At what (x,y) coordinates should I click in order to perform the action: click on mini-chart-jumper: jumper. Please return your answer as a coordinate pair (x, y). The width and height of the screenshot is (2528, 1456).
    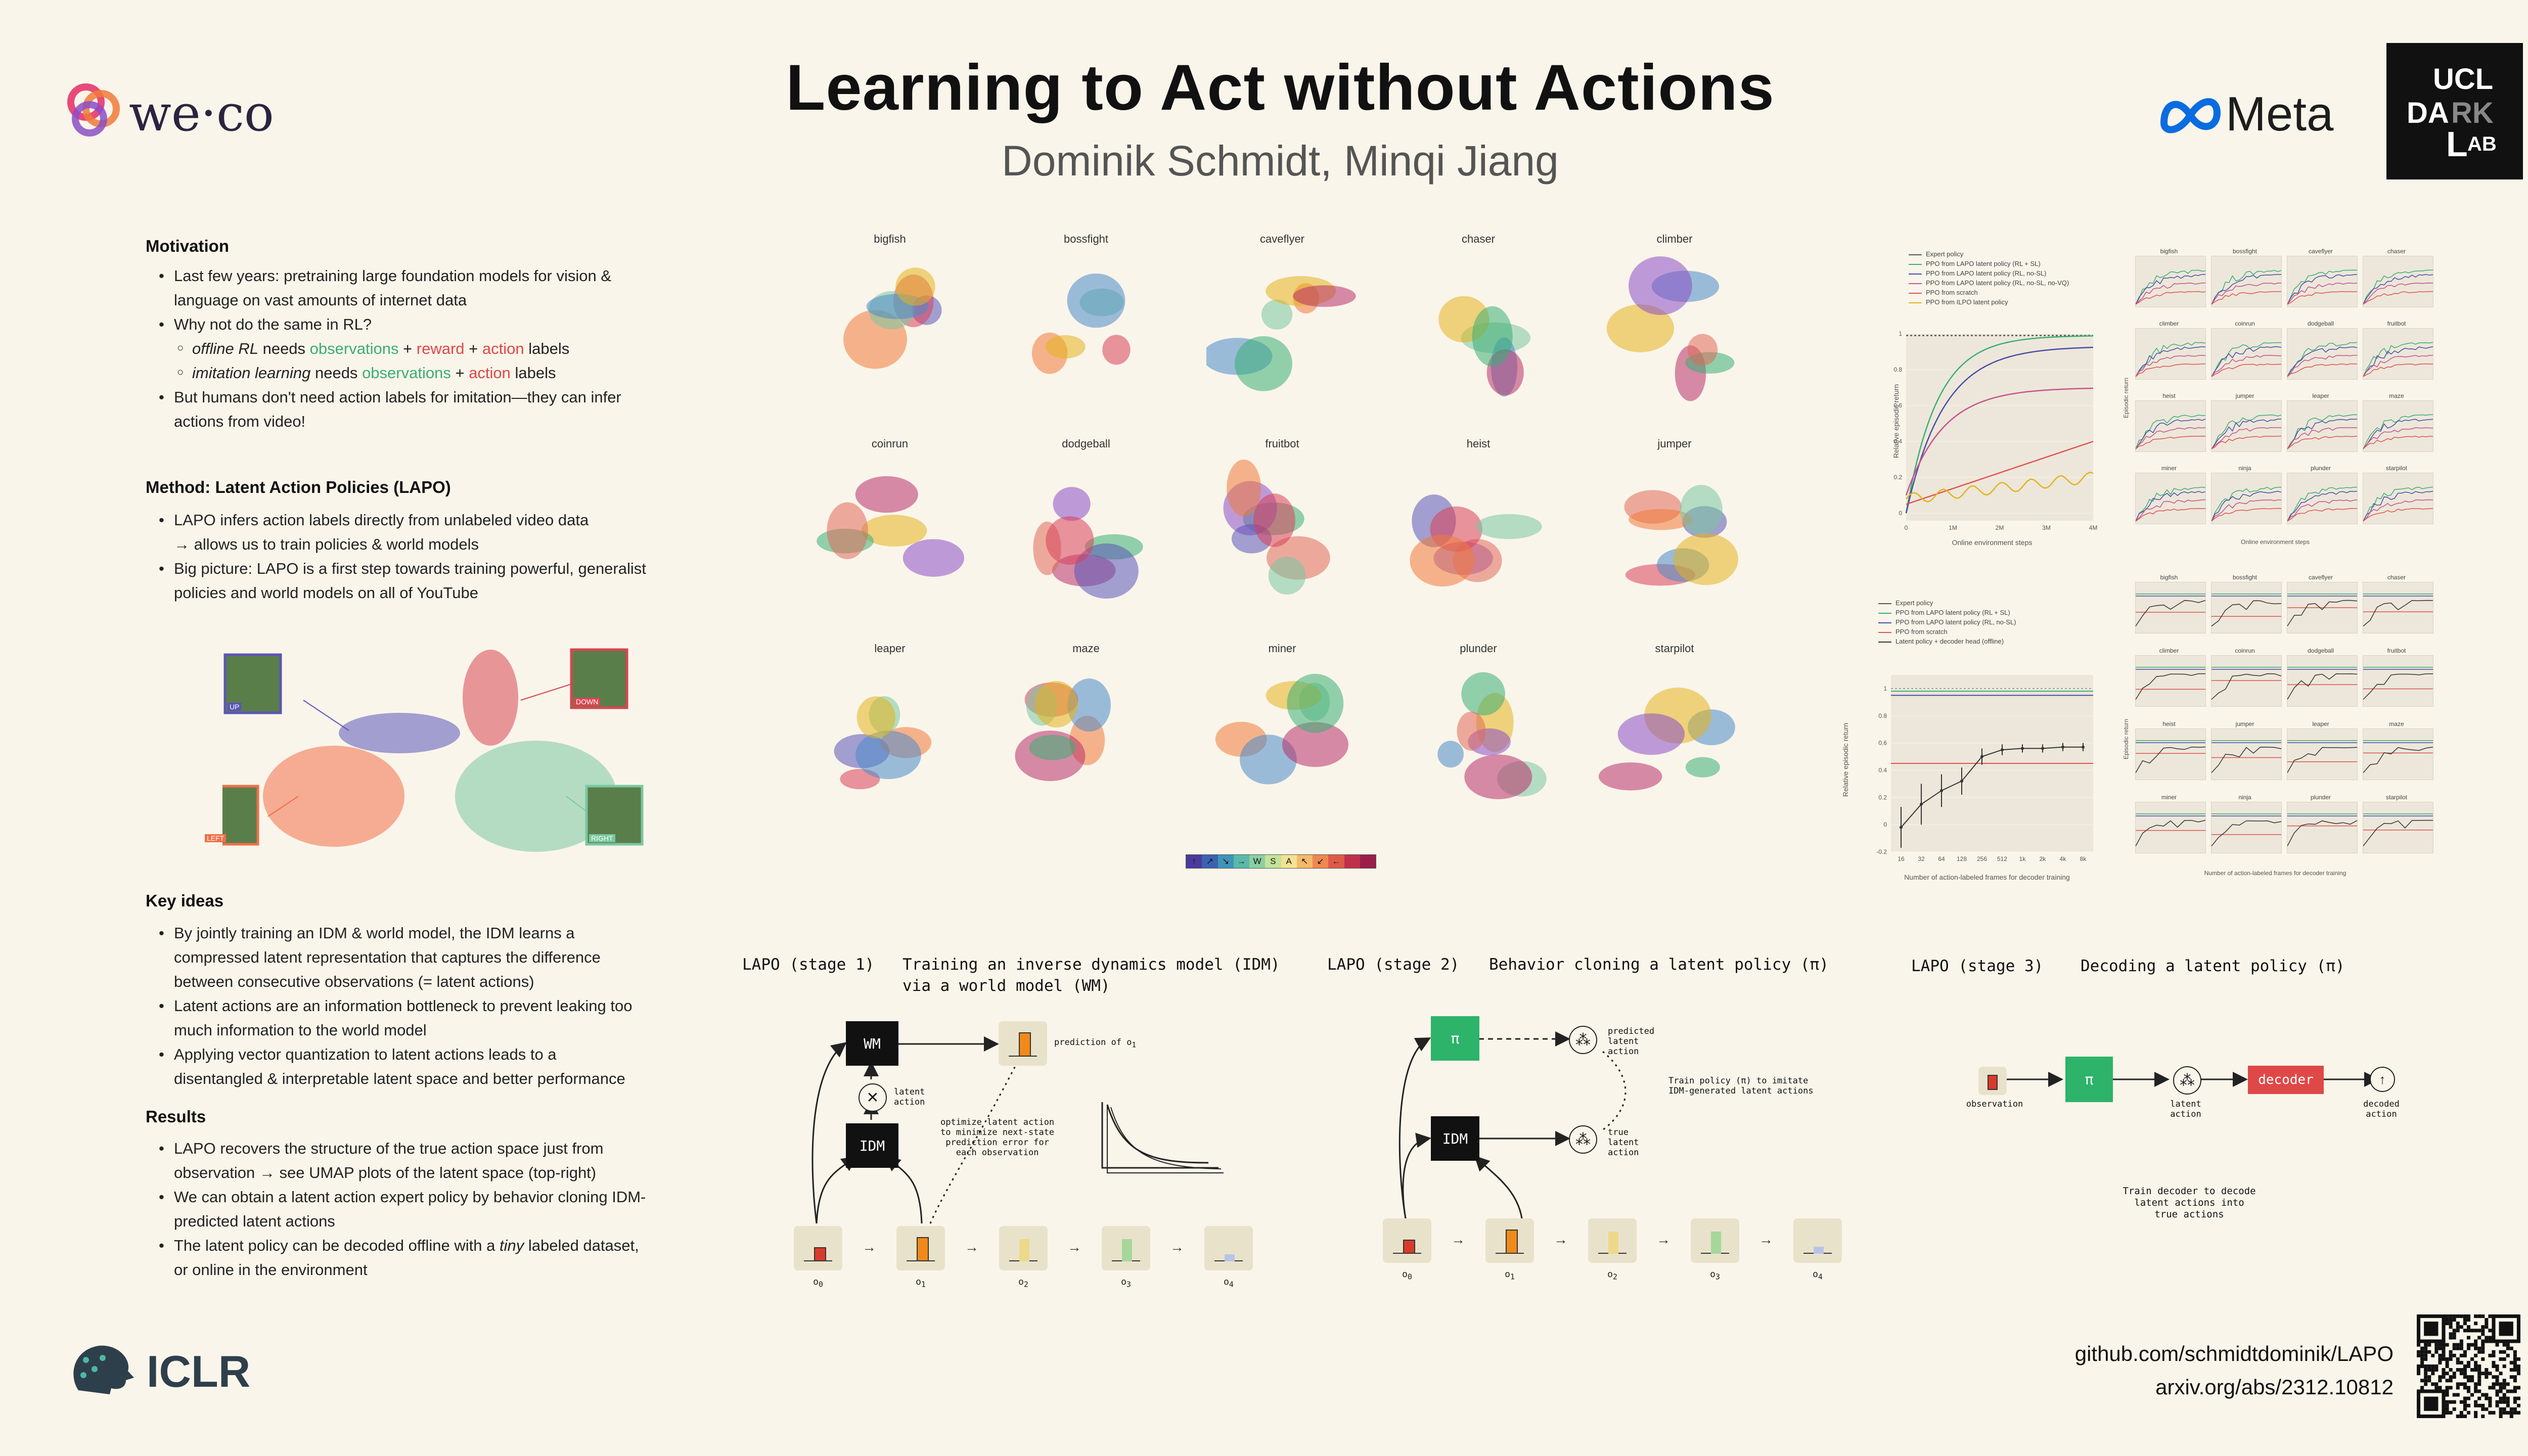
    Looking at the image, I should click on (2245, 424).